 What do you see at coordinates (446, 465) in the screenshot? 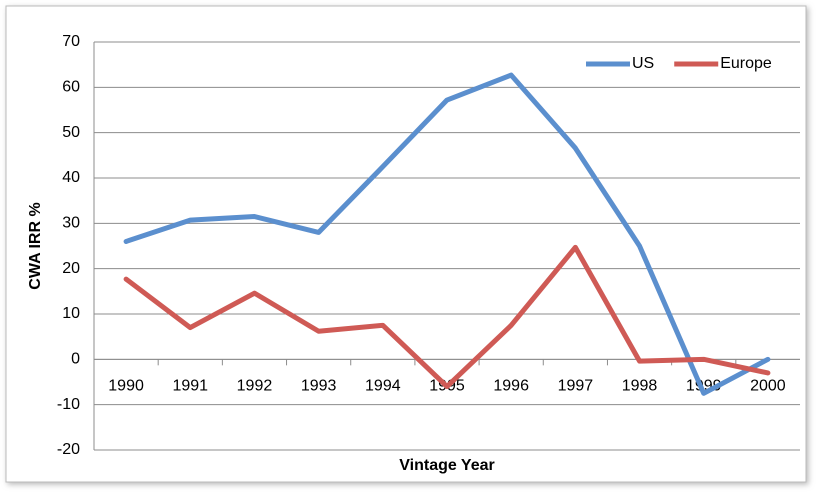
I see `x-axis-title: Vintage Year` at bounding box center [446, 465].